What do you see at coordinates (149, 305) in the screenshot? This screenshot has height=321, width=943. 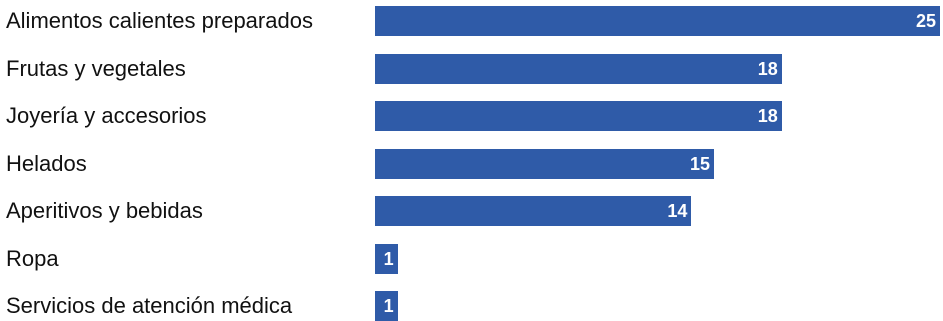 I see `category-label: Servicios de atención médica` at bounding box center [149, 305].